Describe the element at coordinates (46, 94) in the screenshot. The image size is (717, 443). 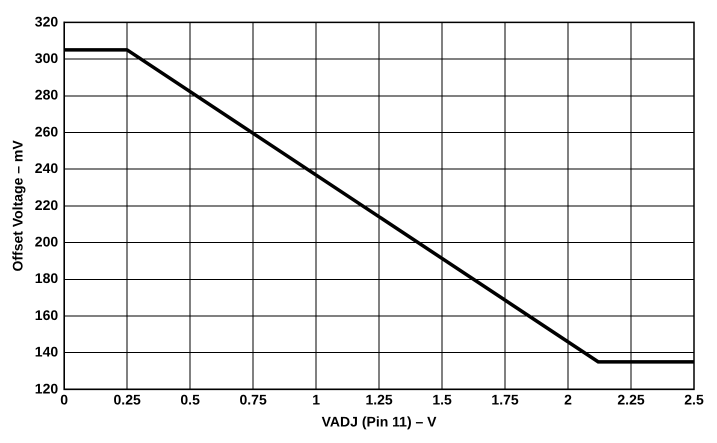
I see `y-tick-label: 280` at that location.